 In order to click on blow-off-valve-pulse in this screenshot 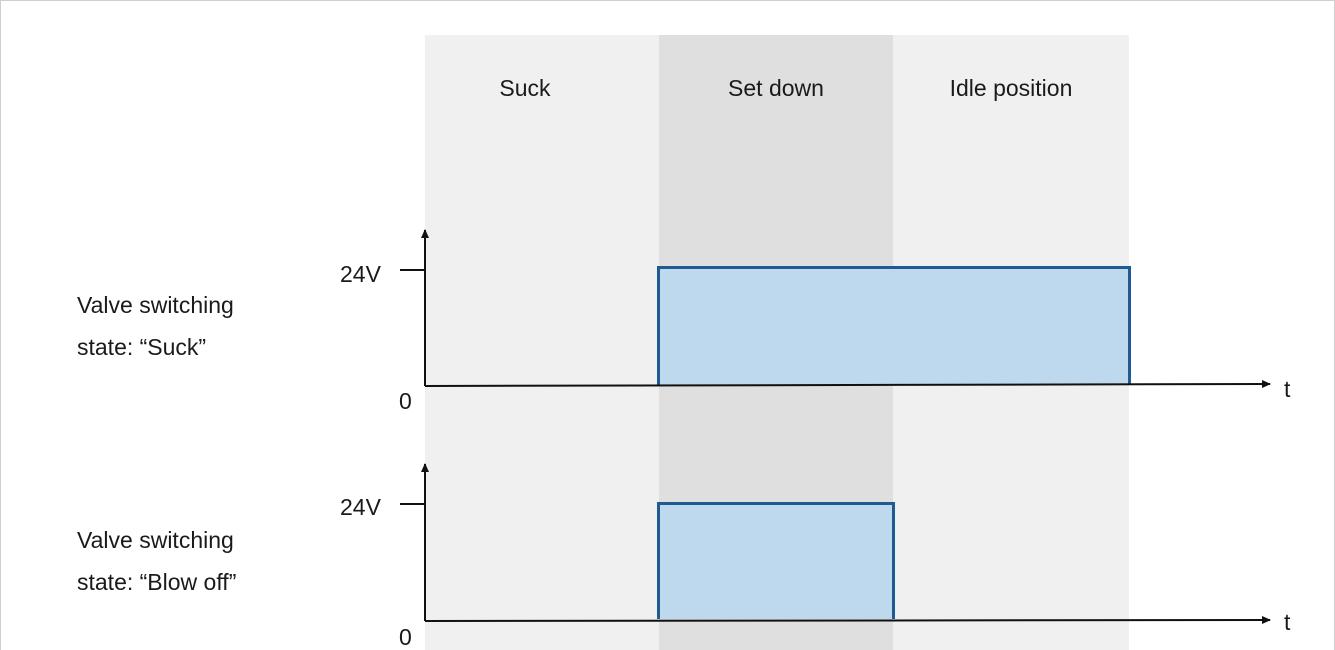, I will do `click(776, 560)`.